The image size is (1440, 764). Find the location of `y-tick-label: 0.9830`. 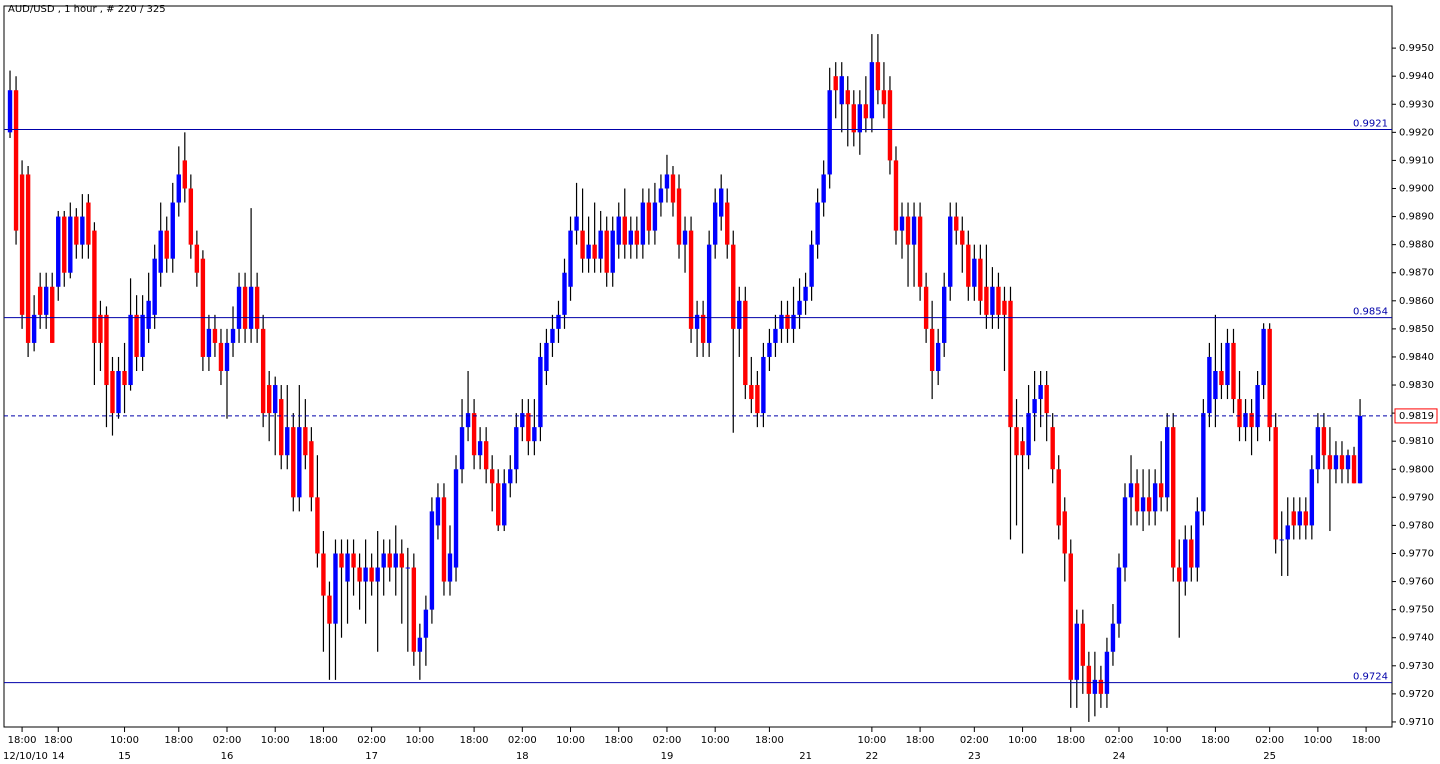

y-tick-label: 0.9830 is located at coordinates (1416, 385).